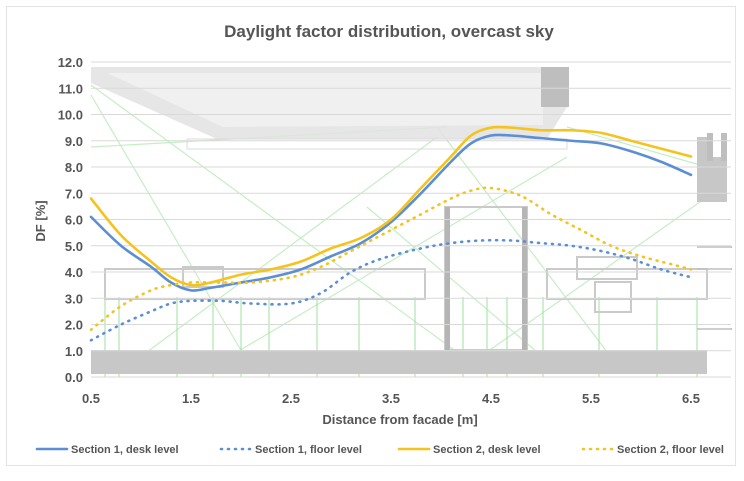  Describe the element at coordinates (40, 220) in the screenshot. I see `y-axis-label: DF [%]` at that location.